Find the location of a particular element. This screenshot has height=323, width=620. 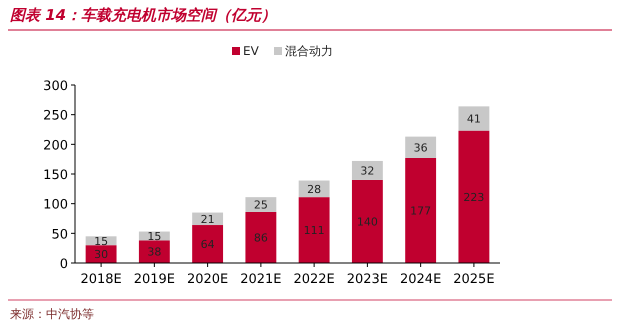

data-label: 41 is located at coordinates (473, 119).